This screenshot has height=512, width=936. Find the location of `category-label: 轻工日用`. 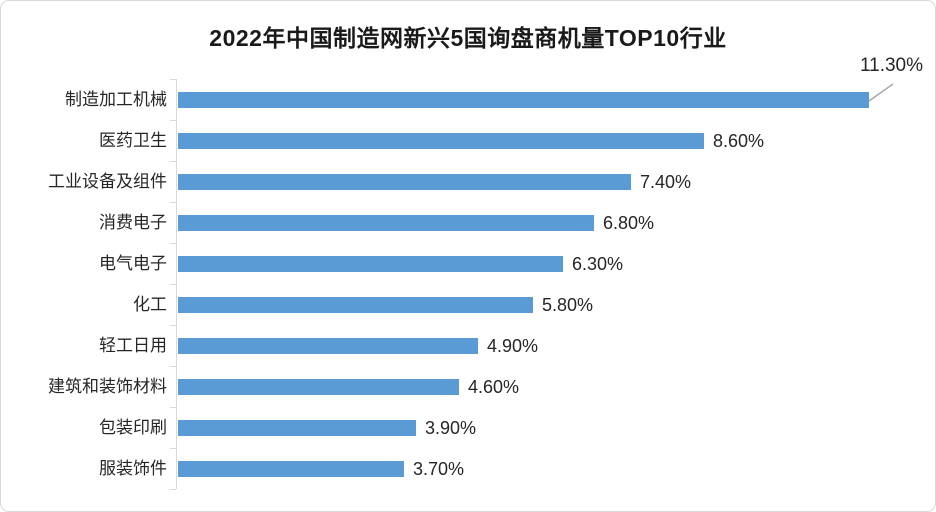

category-label: 轻工日用 is located at coordinates (133, 345).